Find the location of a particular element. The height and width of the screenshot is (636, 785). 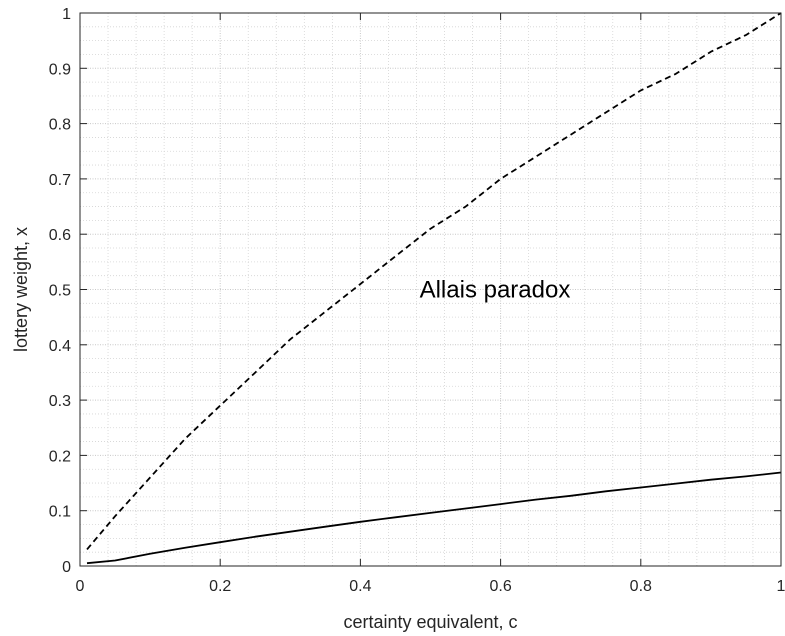

y-tick-label: 0.8 is located at coordinates (60, 125).